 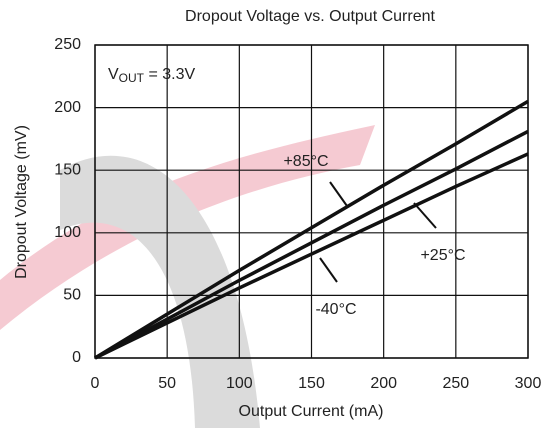 What do you see at coordinates (455, 383) in the screenshot?
I see `x-tick-label: 250` at bounding box center [455, 383].